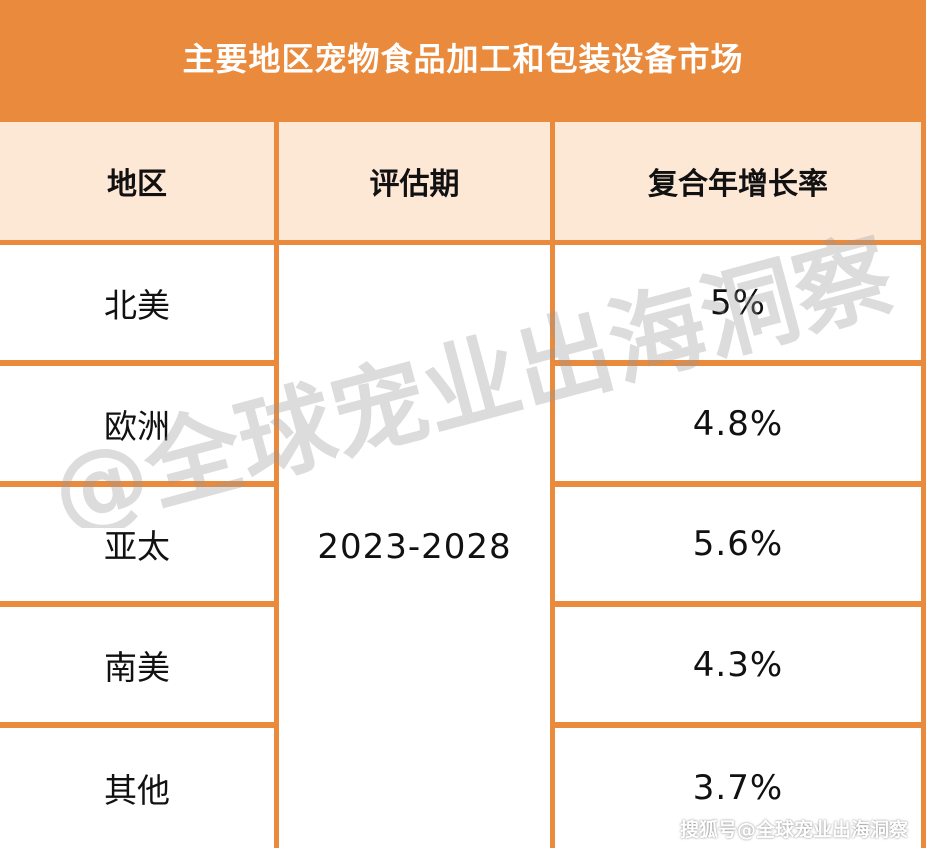 The image size is (926, 848). Describe the element at coordinates (793, 830) in the screenshot. I see `footer-credit: 搜狐号@全球宠业出海洞察` at that location.